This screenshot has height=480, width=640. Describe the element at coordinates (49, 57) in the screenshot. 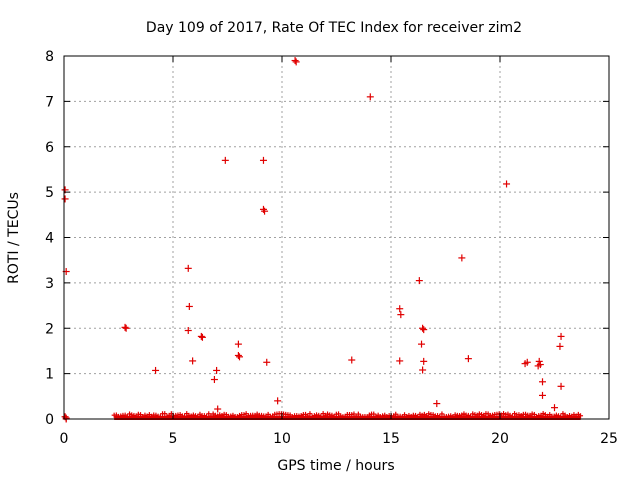

I see `y-tick-label: 8` at that location.